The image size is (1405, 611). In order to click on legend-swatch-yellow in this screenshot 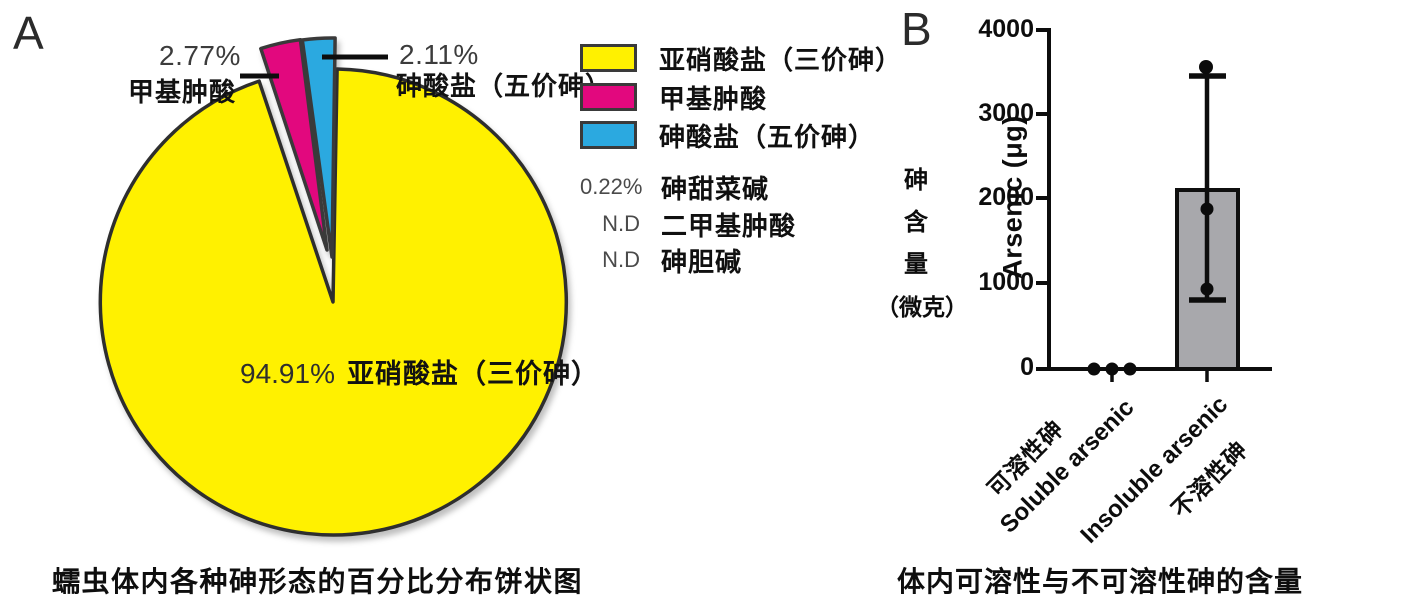, I will do `click(608, 58)`.